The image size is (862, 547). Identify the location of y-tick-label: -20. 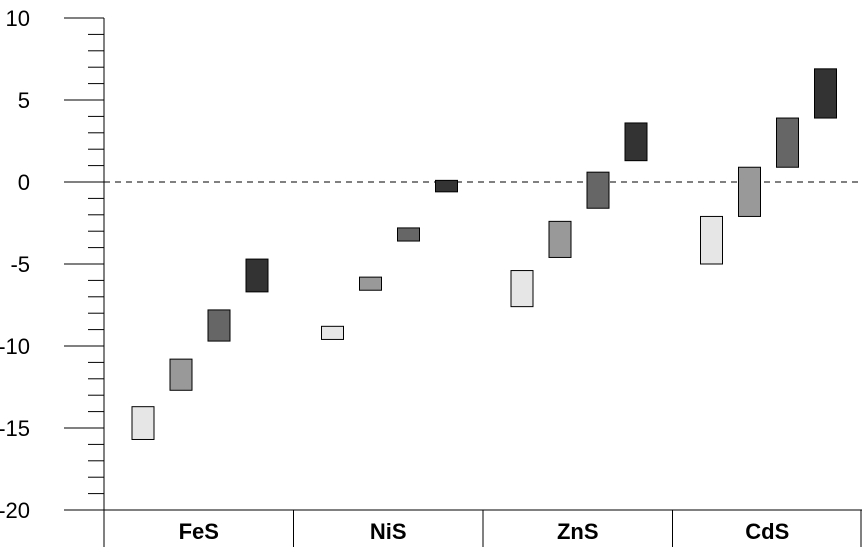
(15, 510).